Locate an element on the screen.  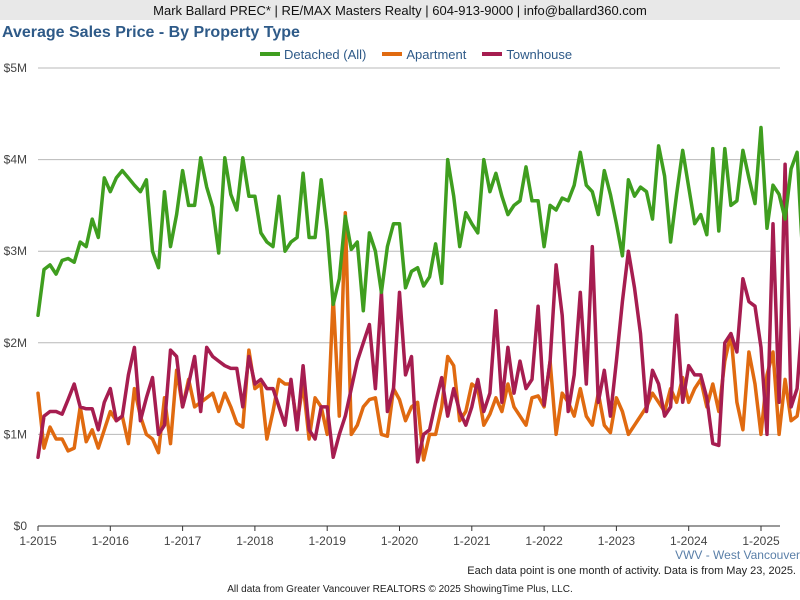
x-tick-label: 1-2019 is located at coordinates (328, 541).